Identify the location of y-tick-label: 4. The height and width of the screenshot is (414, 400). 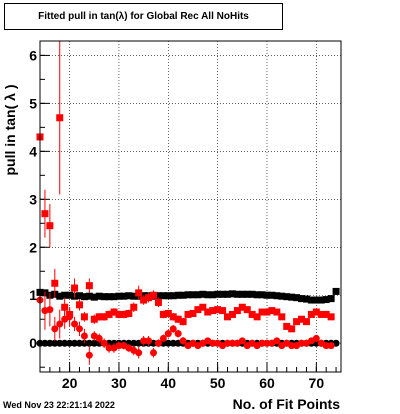
(33, 151).